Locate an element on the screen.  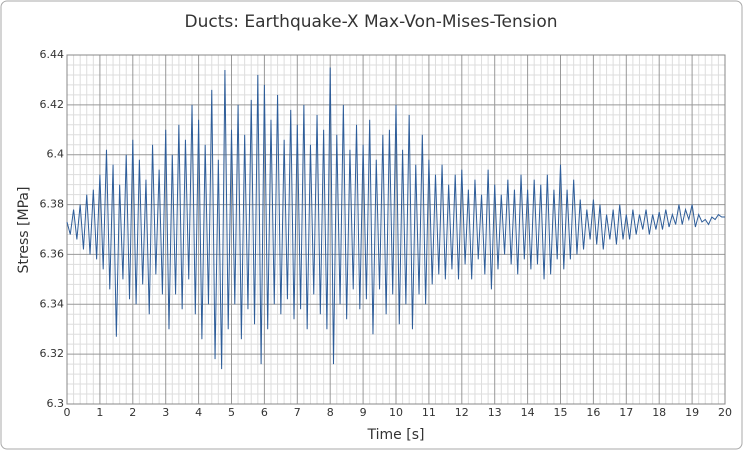
x-tick-label: 20 is located at coordinates (725, 412).